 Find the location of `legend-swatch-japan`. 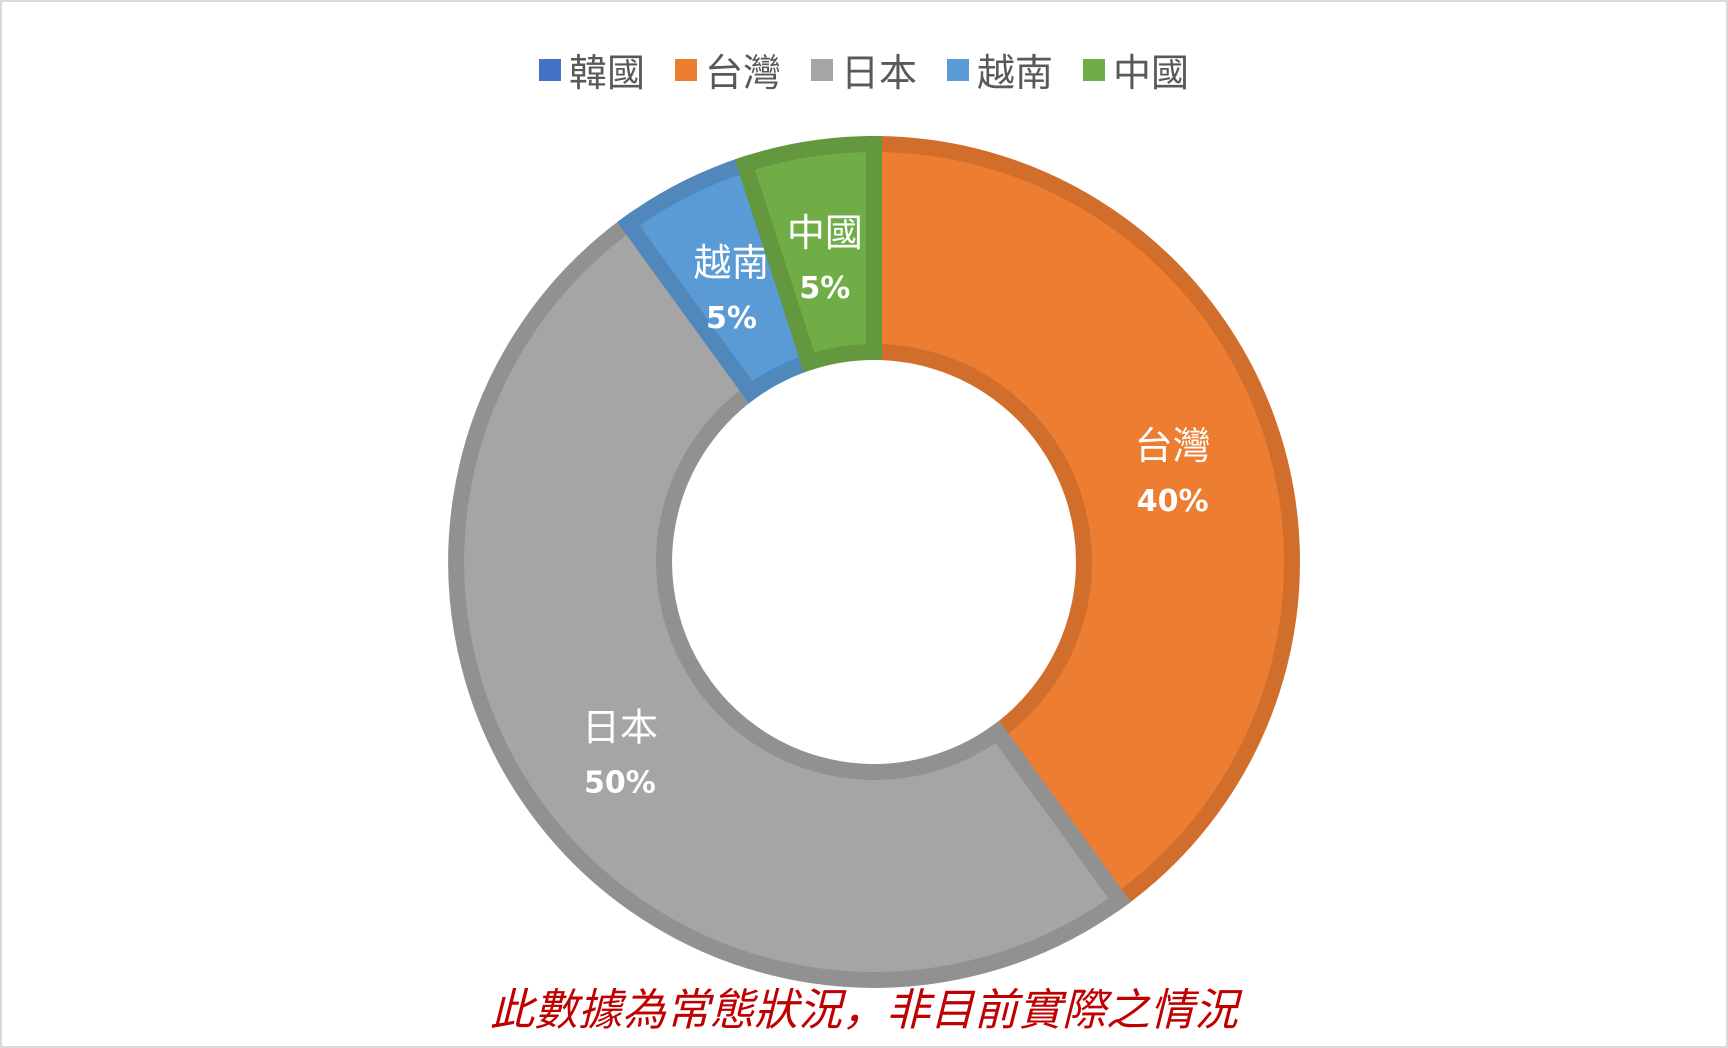

legend-swatch-japan is located at coordinates (821, 69).